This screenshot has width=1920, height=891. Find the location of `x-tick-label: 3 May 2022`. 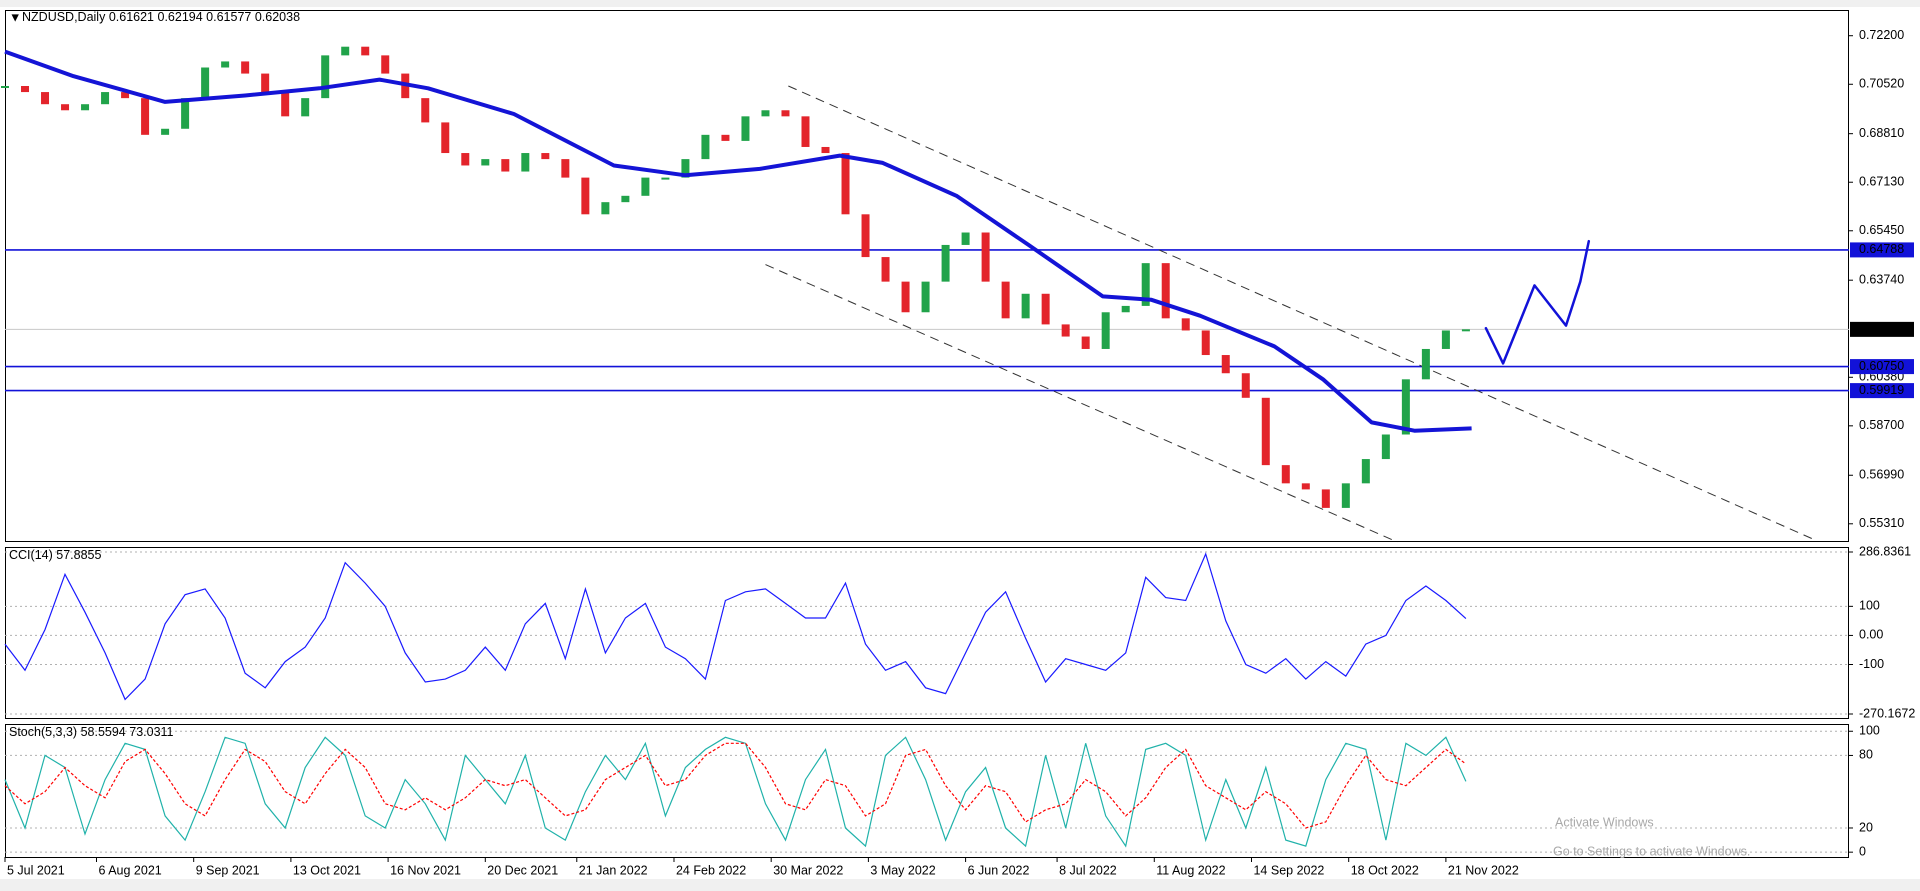

x-tick-label: 3 May 2022 is located at coordinates (902, 870).